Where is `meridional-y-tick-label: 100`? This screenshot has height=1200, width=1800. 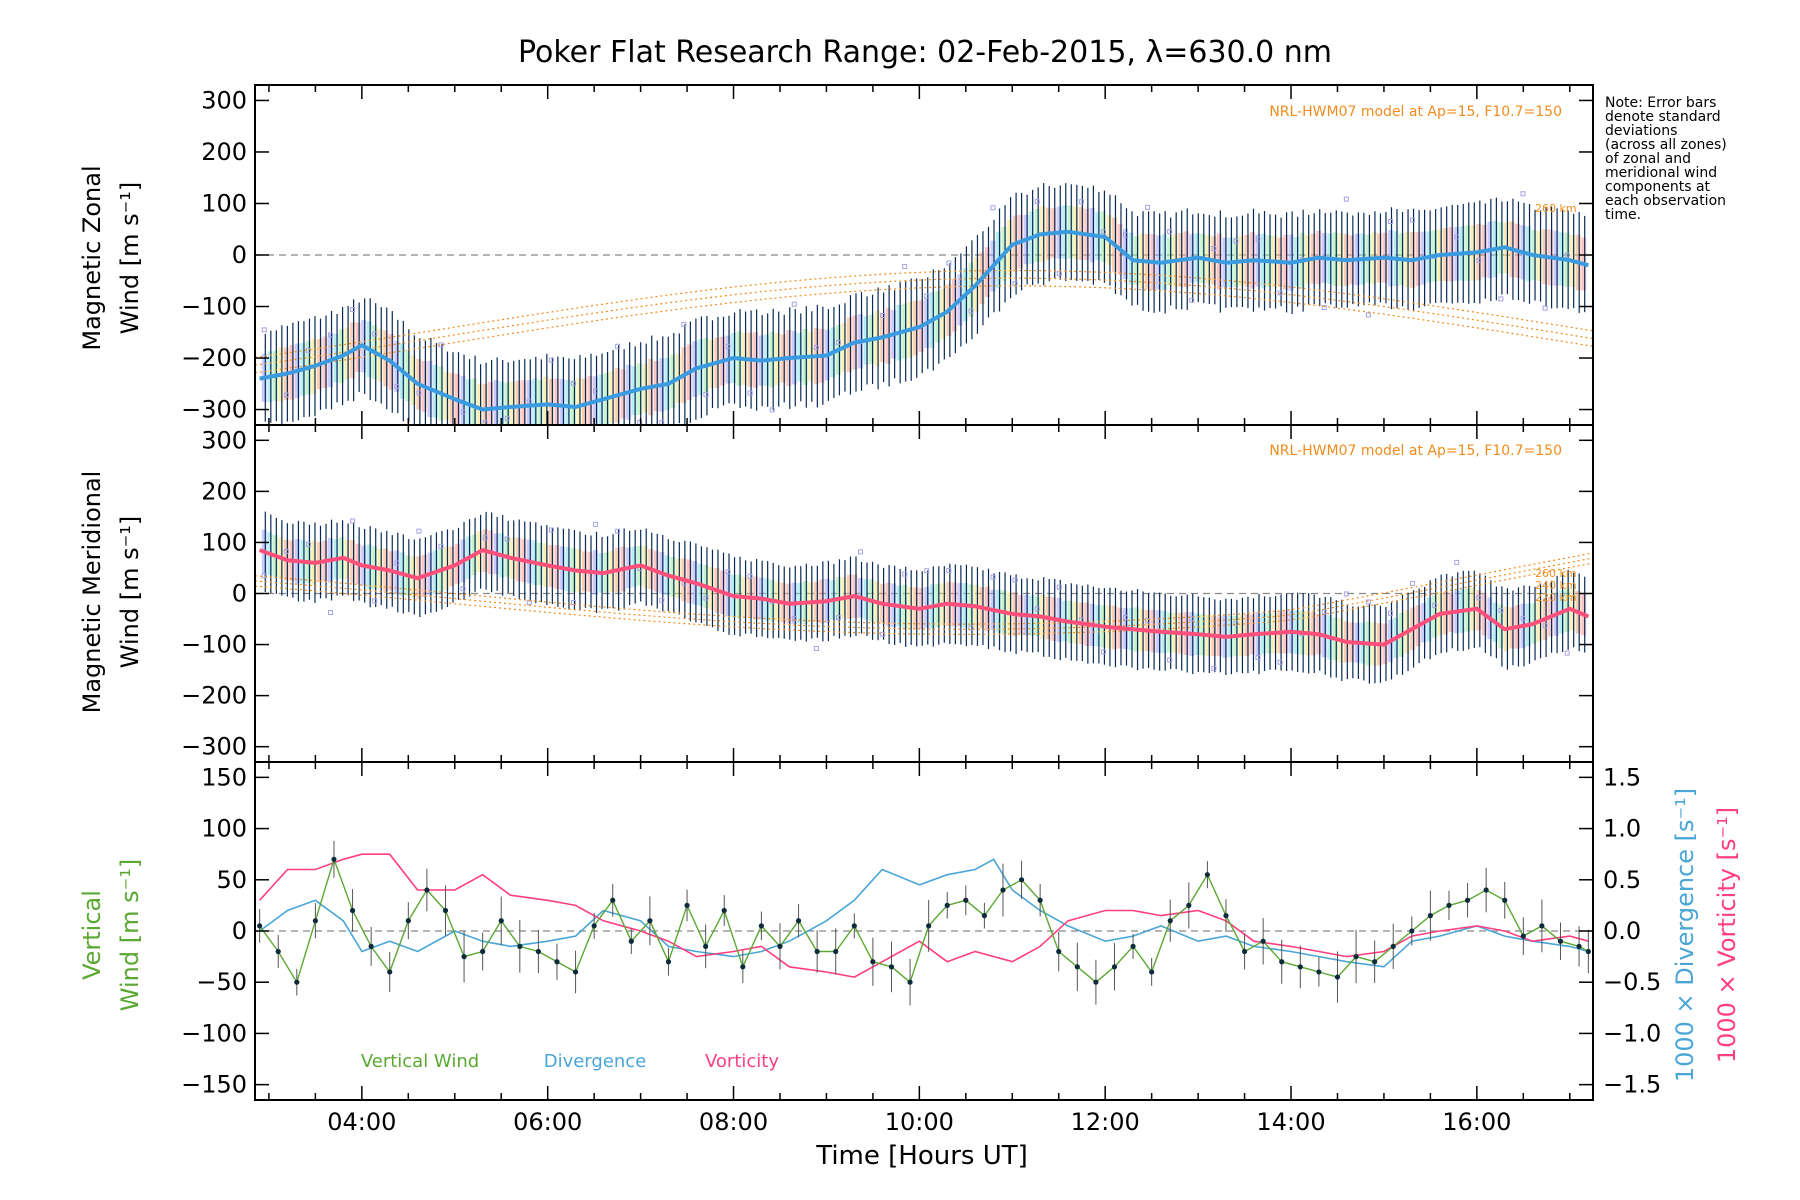 meridional-y-tick-label: 100 is located at coordinates (224, 542).